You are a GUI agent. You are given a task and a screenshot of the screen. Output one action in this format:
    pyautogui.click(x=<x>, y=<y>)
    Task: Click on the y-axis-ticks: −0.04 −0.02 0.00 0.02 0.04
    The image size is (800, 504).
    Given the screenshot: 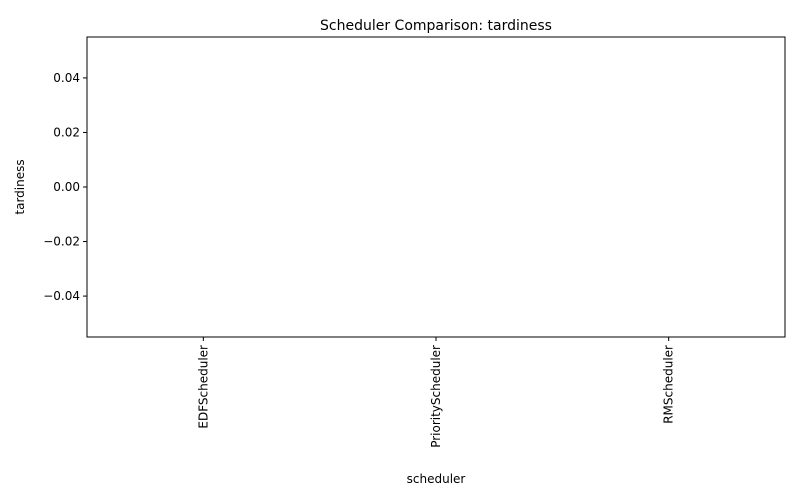 What is the action you would take?
    pyautogui.click(x=65, y=187)
    